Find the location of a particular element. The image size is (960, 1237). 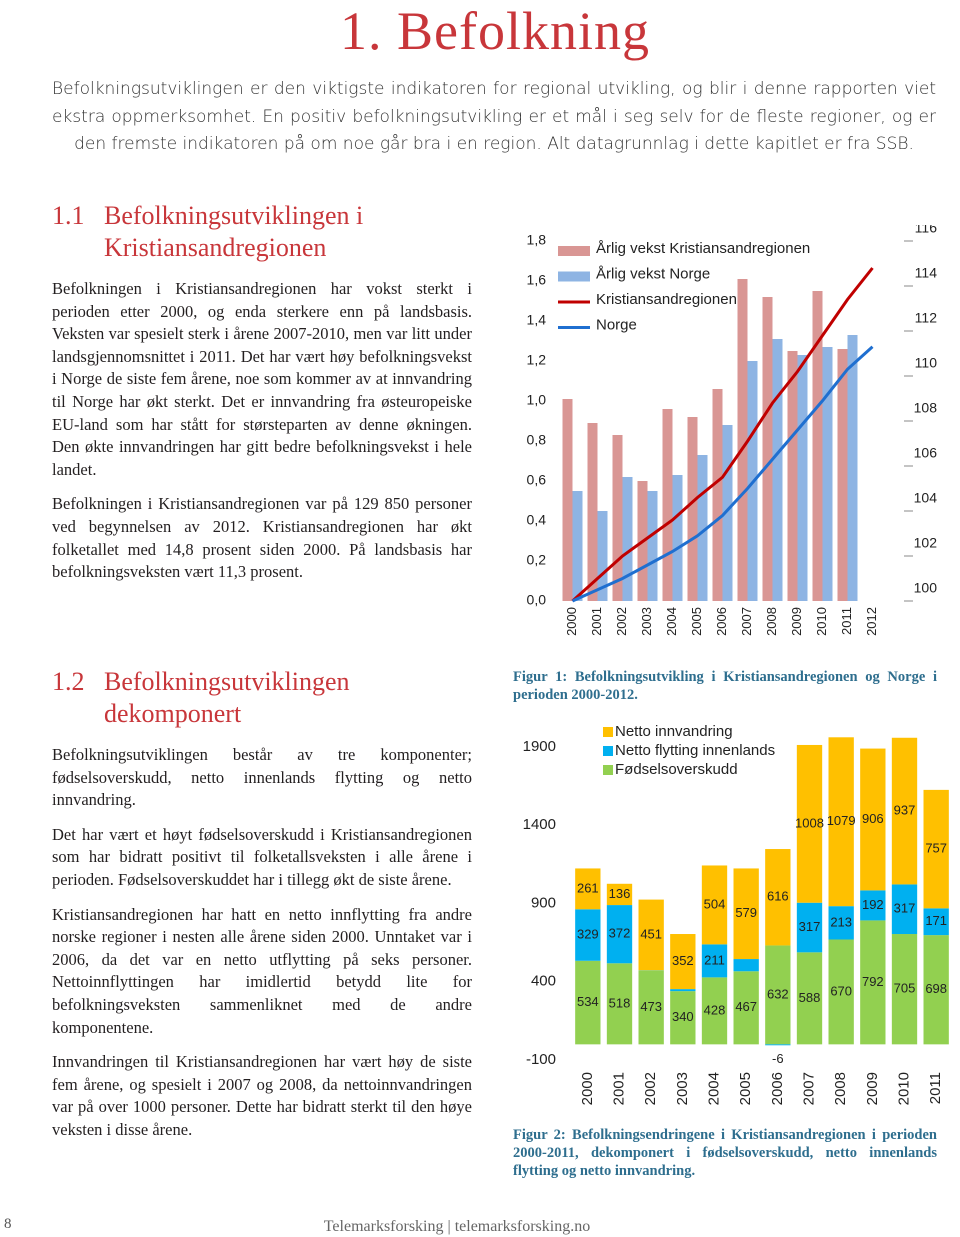

y2-tick-label: 112 is located at coordinates (926, 318).